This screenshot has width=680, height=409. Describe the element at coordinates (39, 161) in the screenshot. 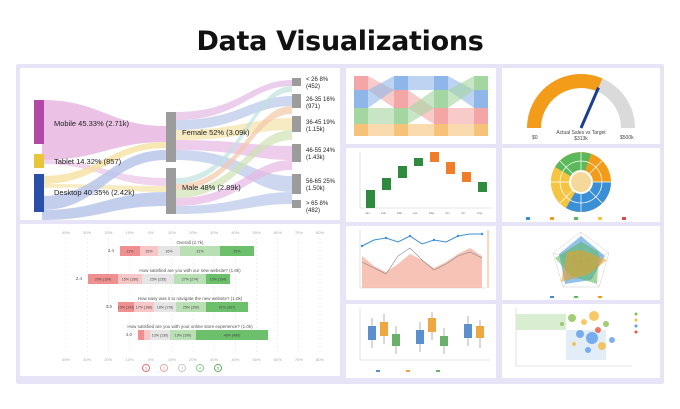

I see `sankey-node-tablet` at that location.